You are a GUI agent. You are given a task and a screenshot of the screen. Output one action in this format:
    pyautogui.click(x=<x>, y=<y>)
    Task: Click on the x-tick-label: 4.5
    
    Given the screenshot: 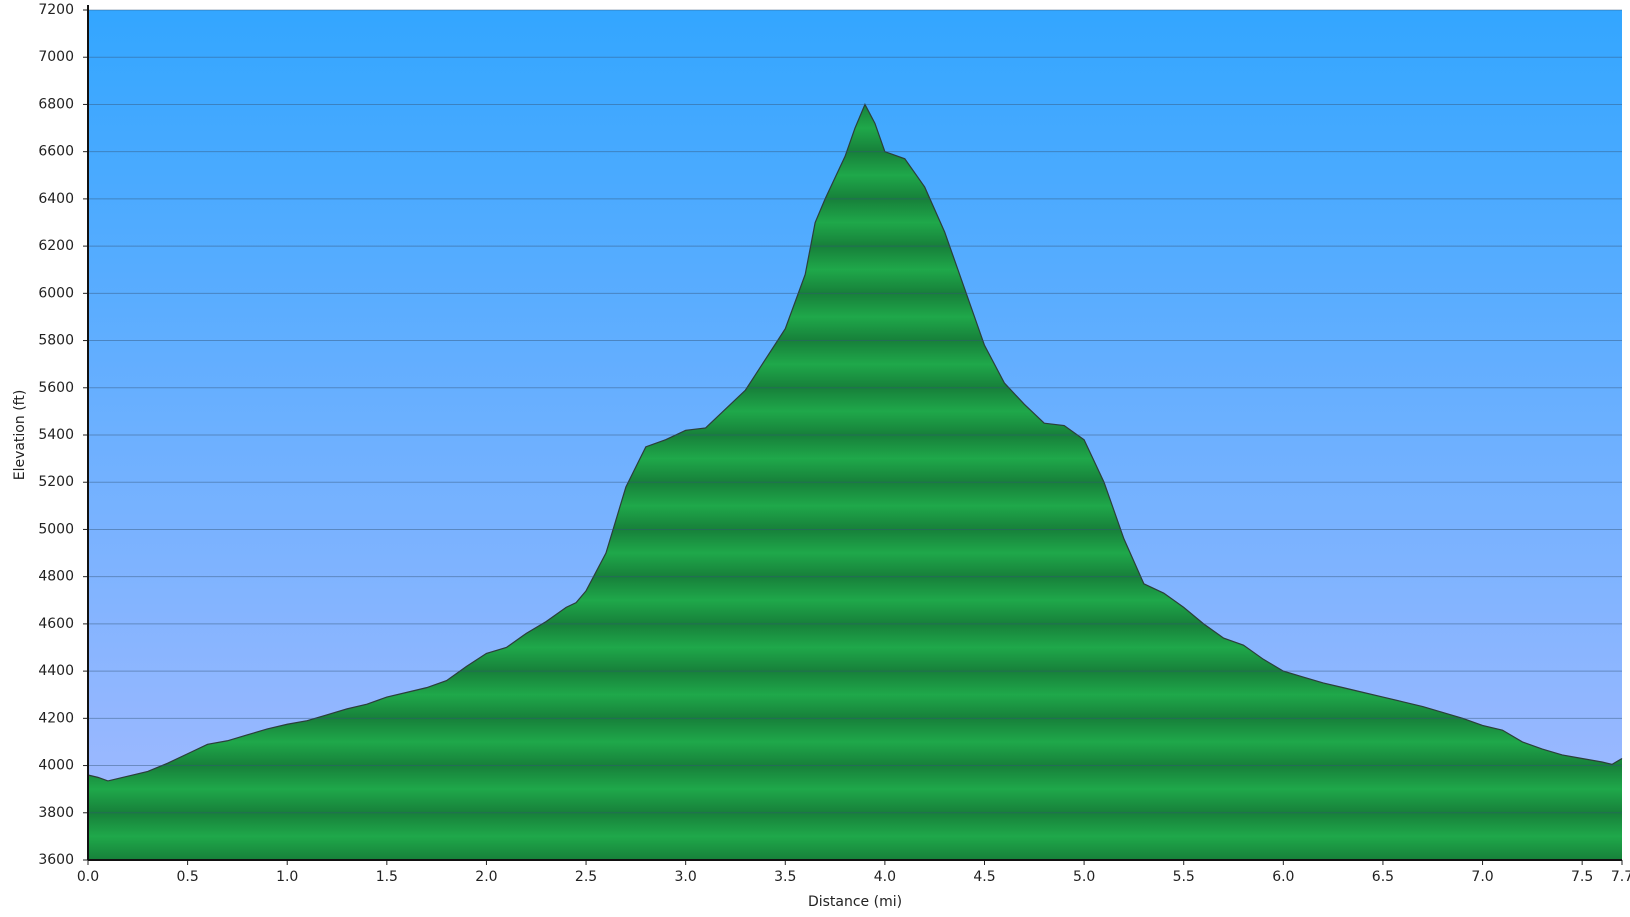 What is the action you would take?
    pyautogui.click(x=984, y=877)
    